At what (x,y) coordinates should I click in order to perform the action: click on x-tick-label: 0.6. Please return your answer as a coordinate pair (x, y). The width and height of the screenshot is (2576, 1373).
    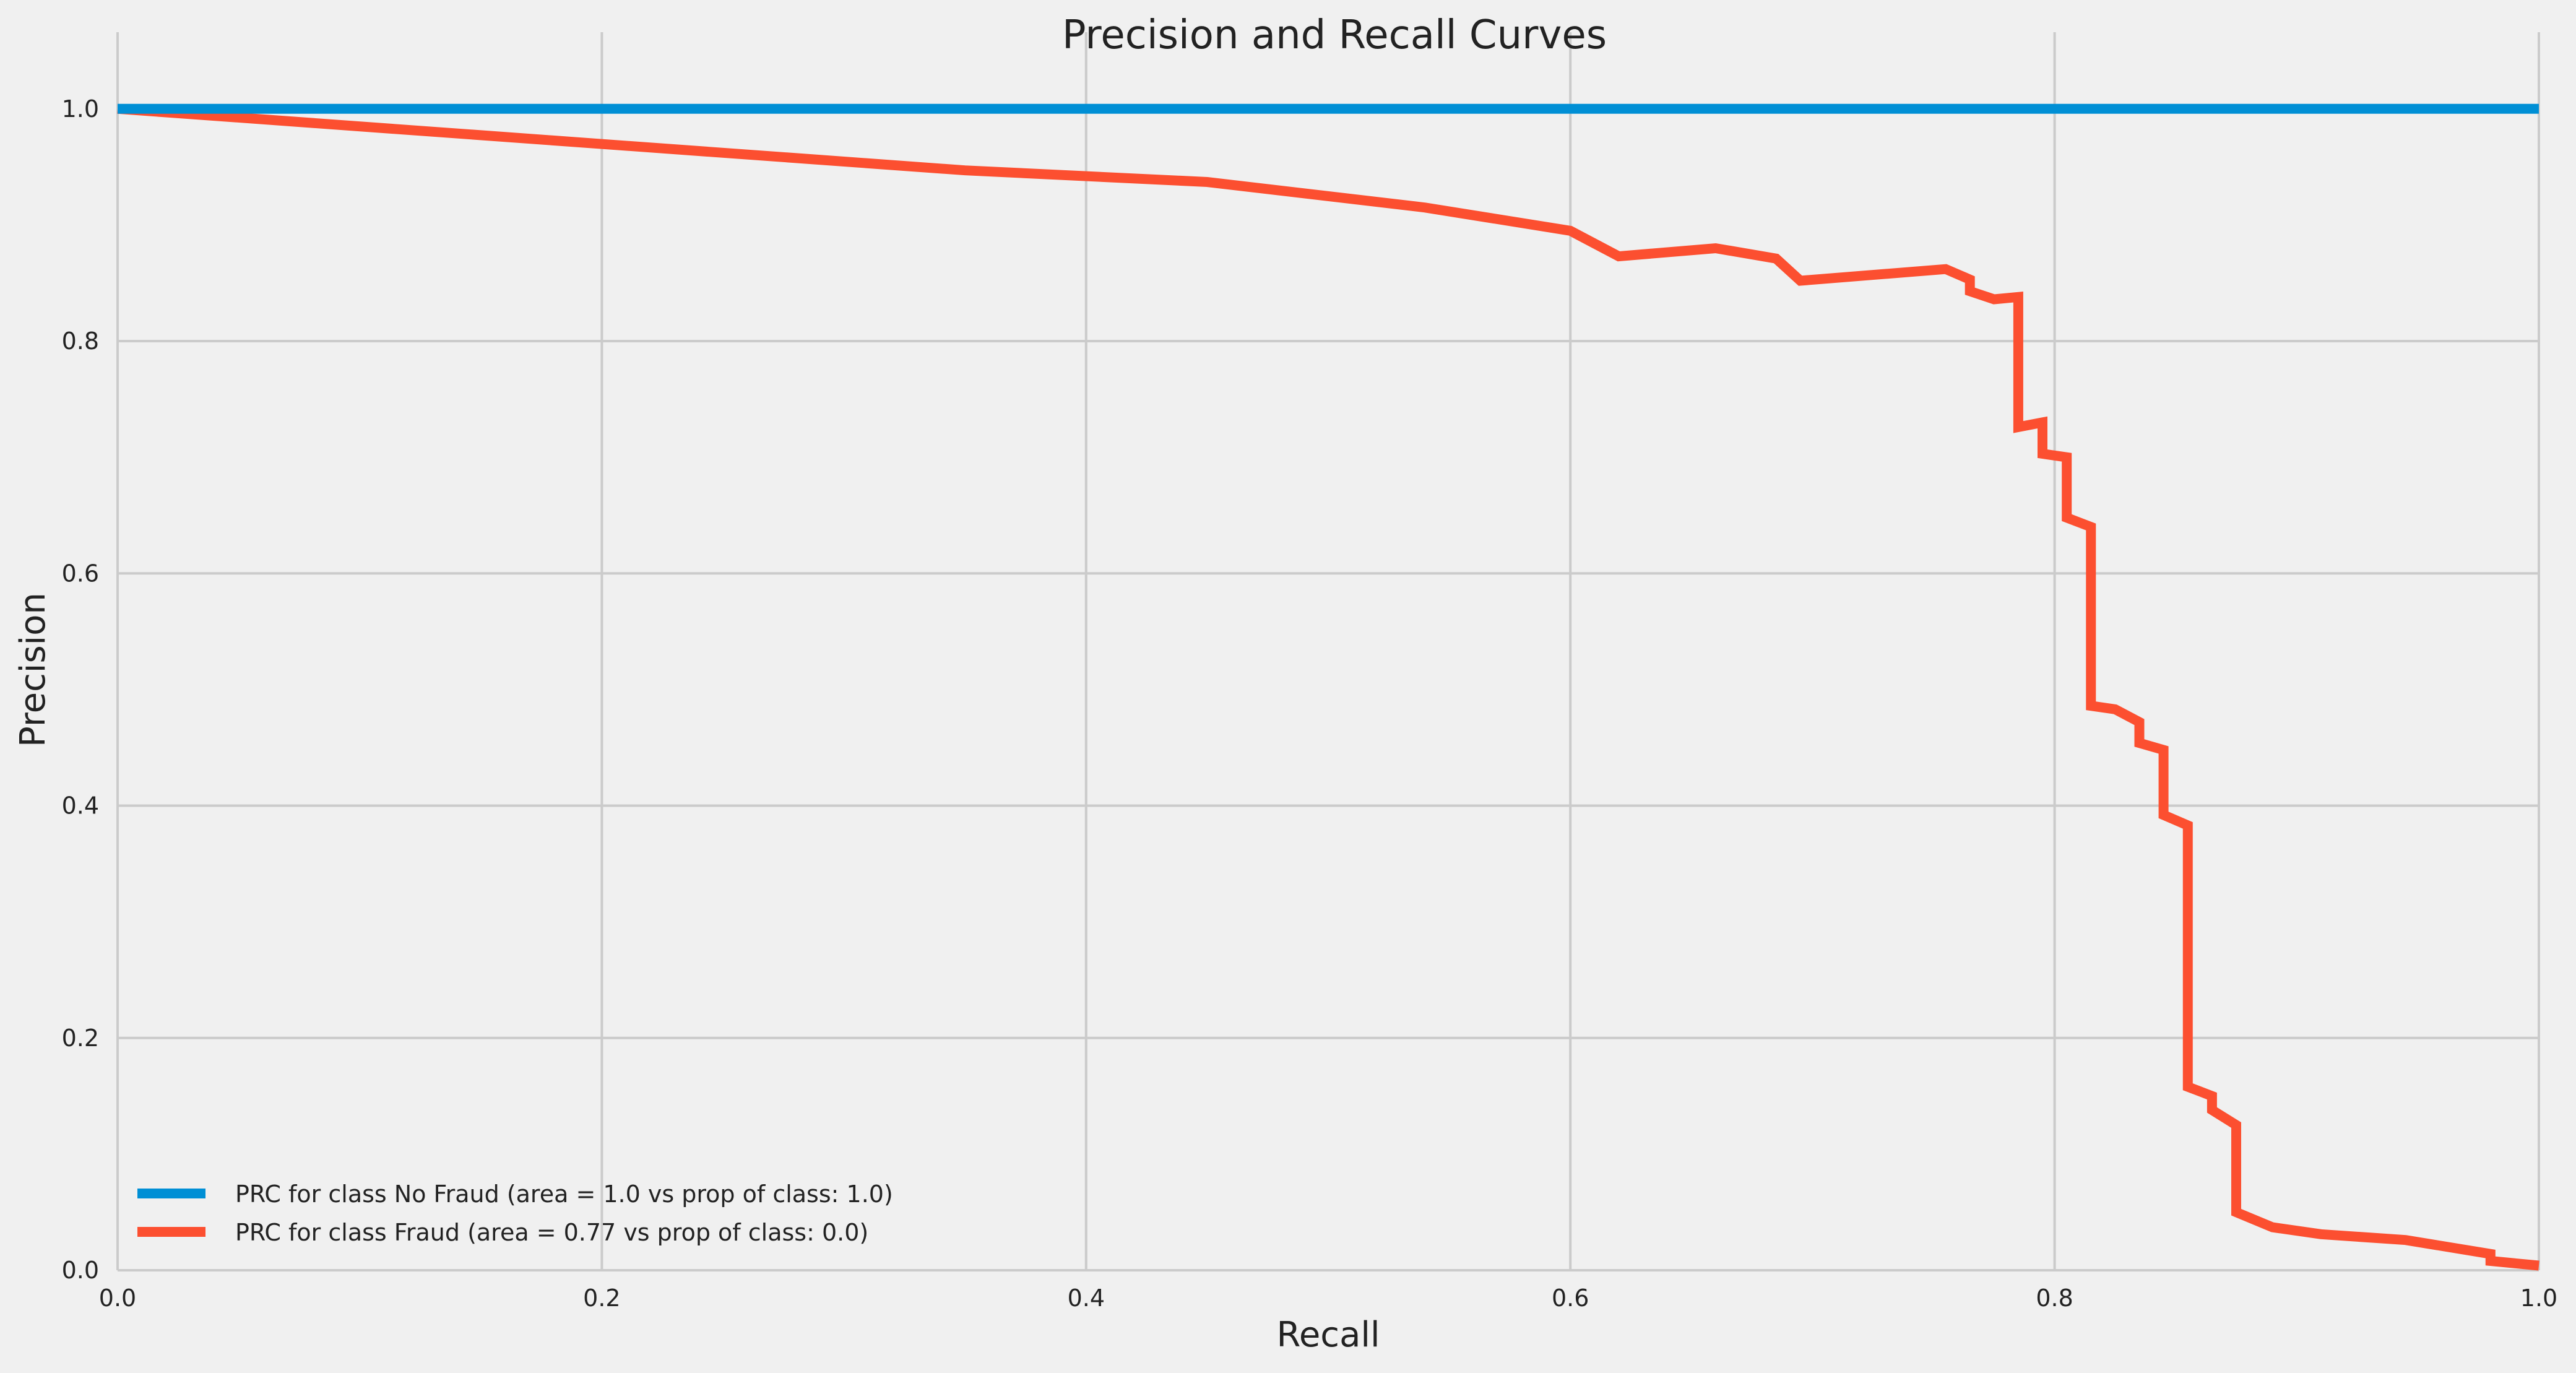
    Looking at the image, I should click on (1570, 1298).